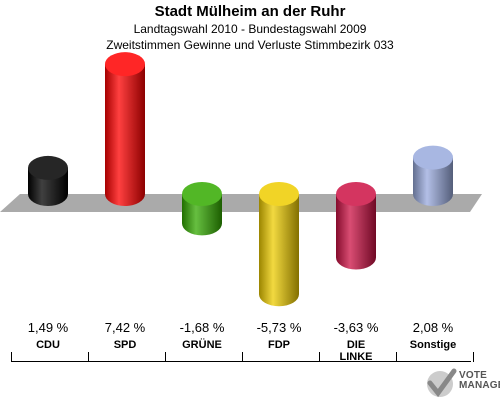  I want to click on category-label: FDP, so click(279, 345).